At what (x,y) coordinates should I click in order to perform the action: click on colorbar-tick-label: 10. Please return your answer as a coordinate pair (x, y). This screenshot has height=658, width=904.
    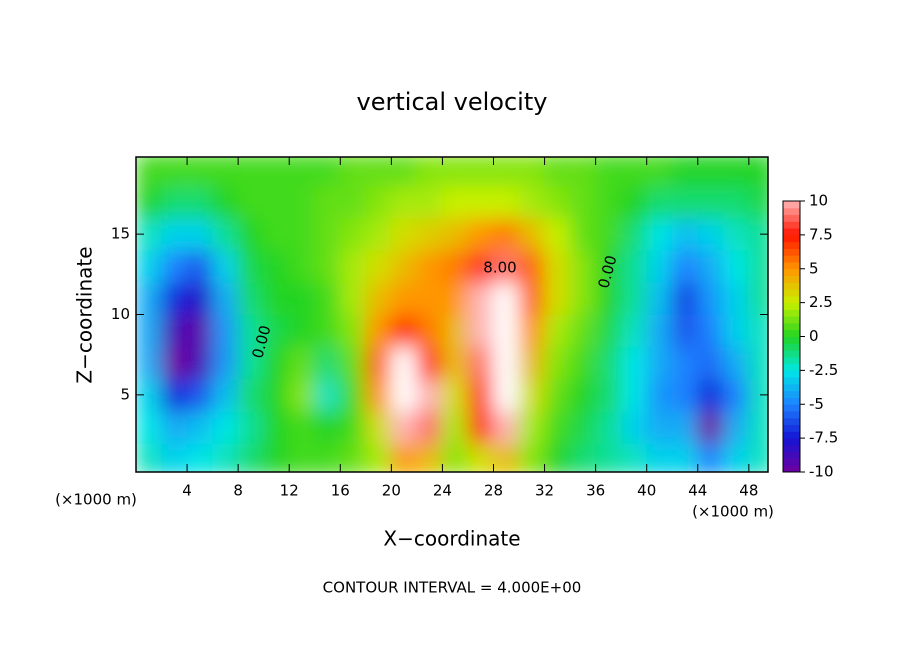
    Looking at the image, I should click on (818, 201).